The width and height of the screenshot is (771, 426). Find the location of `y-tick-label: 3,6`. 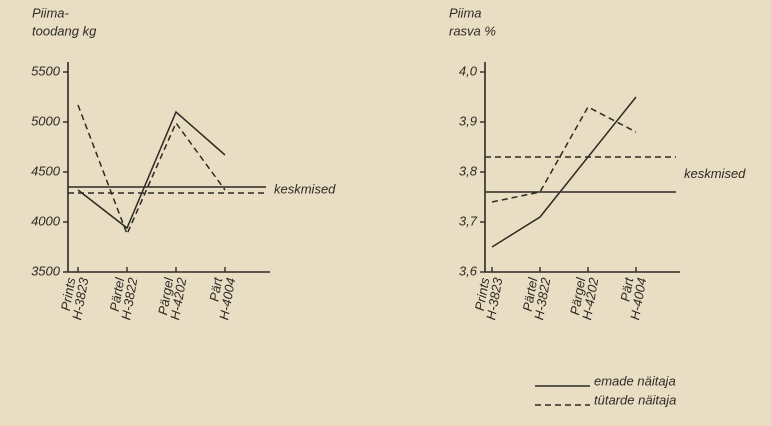

y-tick-label: 3,6 is located at coordinates (468, 270).